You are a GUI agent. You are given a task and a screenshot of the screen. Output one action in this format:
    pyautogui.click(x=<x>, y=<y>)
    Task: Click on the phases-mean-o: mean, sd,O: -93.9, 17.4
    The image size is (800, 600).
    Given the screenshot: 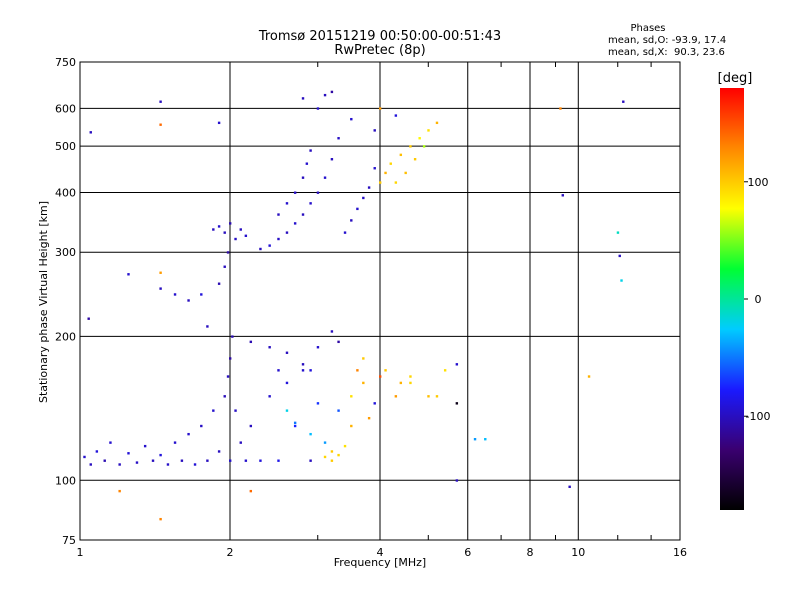 What is the action you would take?
    pyautogui.click(x=667, y=40)
    